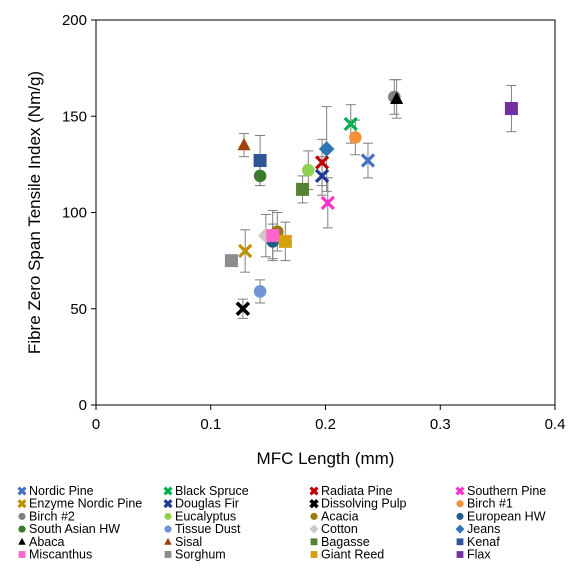 The width and height of the screenshot is (580, 585). What do you see at coordinates (34, 212) in the screenshot?
I see `y-axis-label: Fibre Zero Span Tensile Index (Nm/g)` at bounding box center [34, 212].